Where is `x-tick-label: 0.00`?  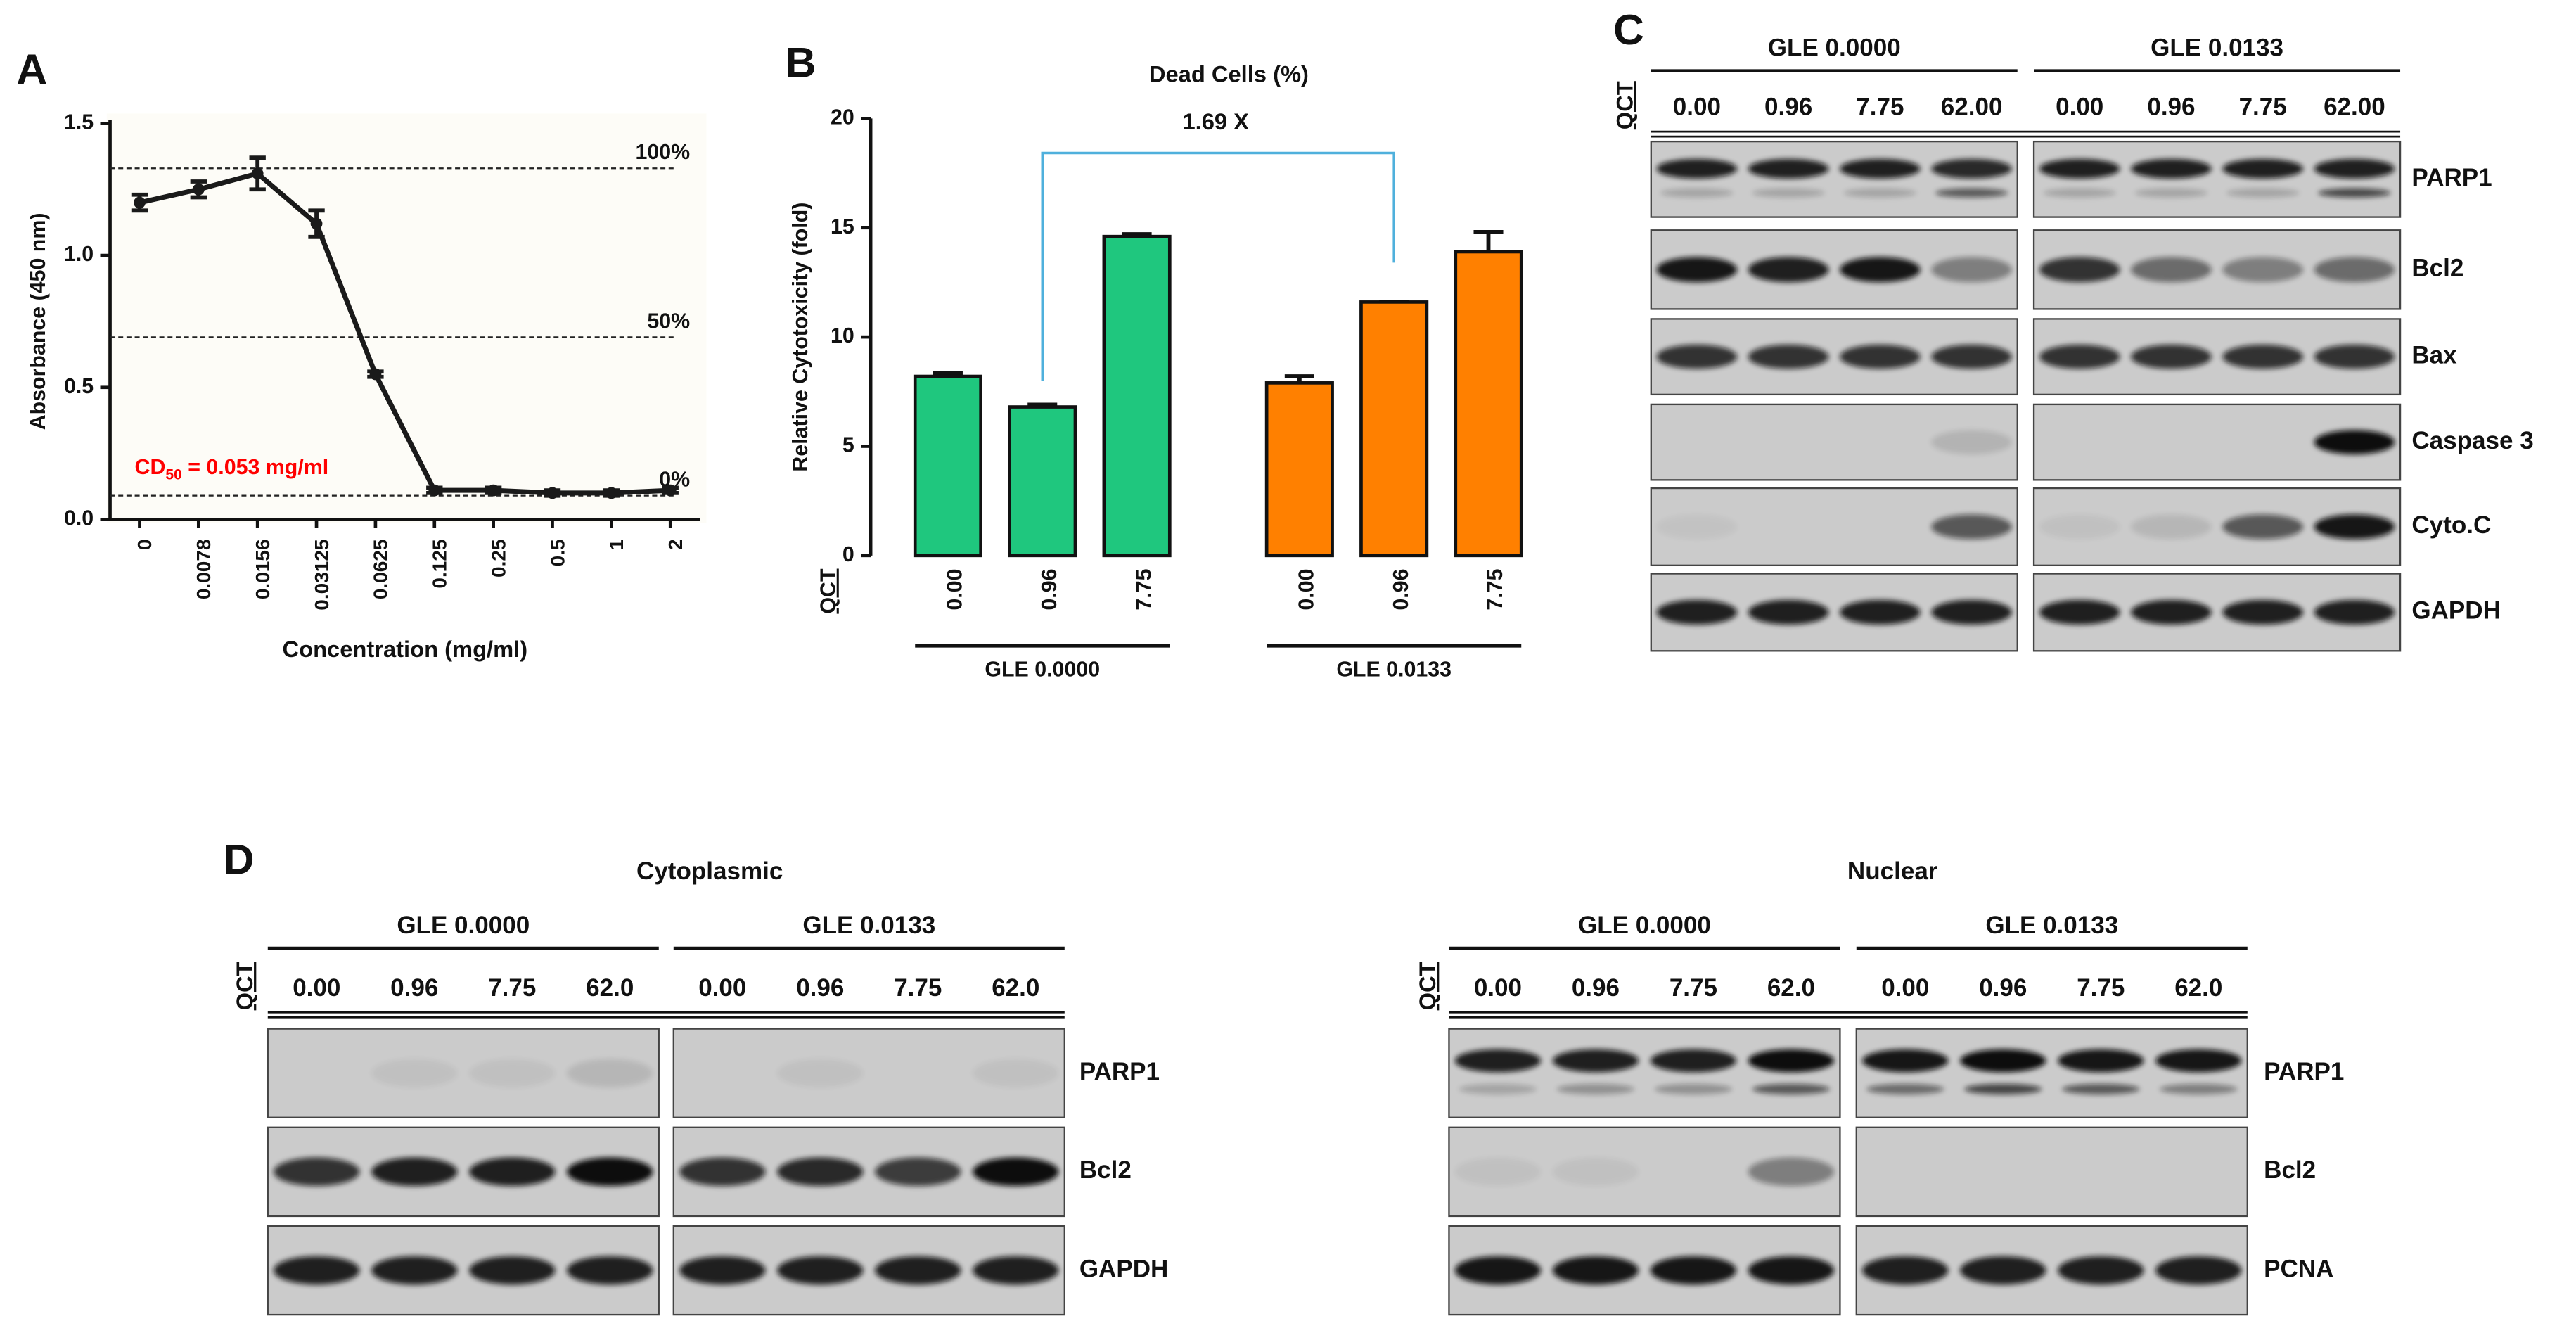 x-tick-label: 0.00 is located at coordinates (1307, 590).